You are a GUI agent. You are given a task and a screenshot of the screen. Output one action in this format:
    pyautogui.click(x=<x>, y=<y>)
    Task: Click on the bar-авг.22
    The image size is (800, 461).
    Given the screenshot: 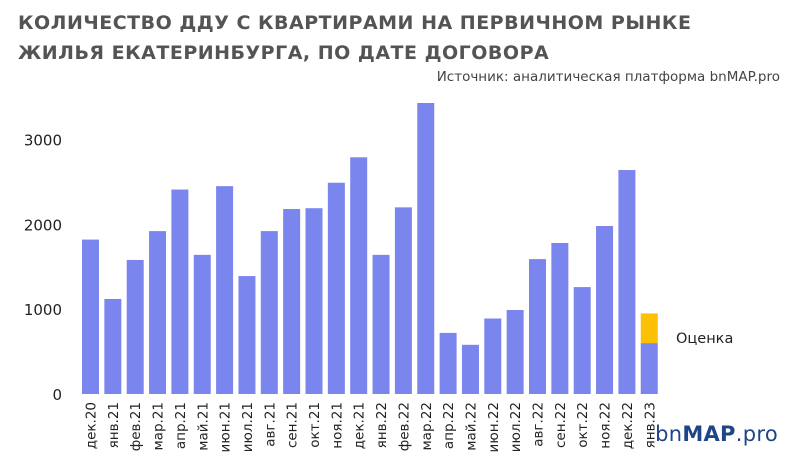 What is the action you would take?
    pyautogui.click(x=537, y=326)
    